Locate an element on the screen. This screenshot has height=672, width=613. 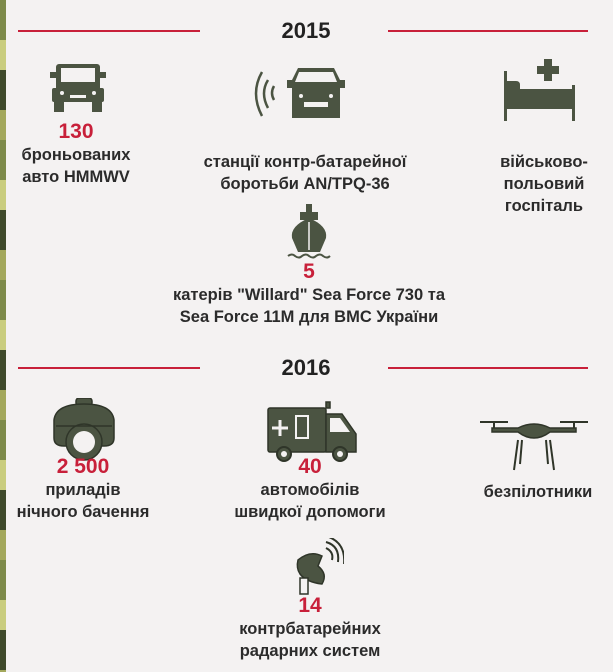
item-hospital: військово- польовий госпіталь is located at coordinates (544, 184).